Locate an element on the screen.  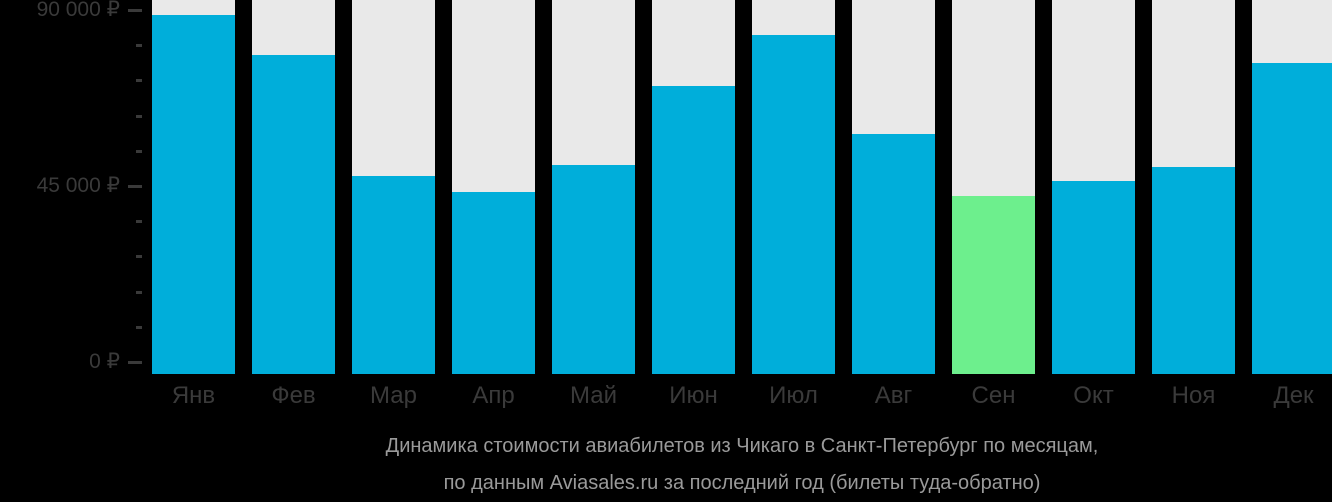
y-tick-label: 0 ₽ is located at coordinates (104, 361).